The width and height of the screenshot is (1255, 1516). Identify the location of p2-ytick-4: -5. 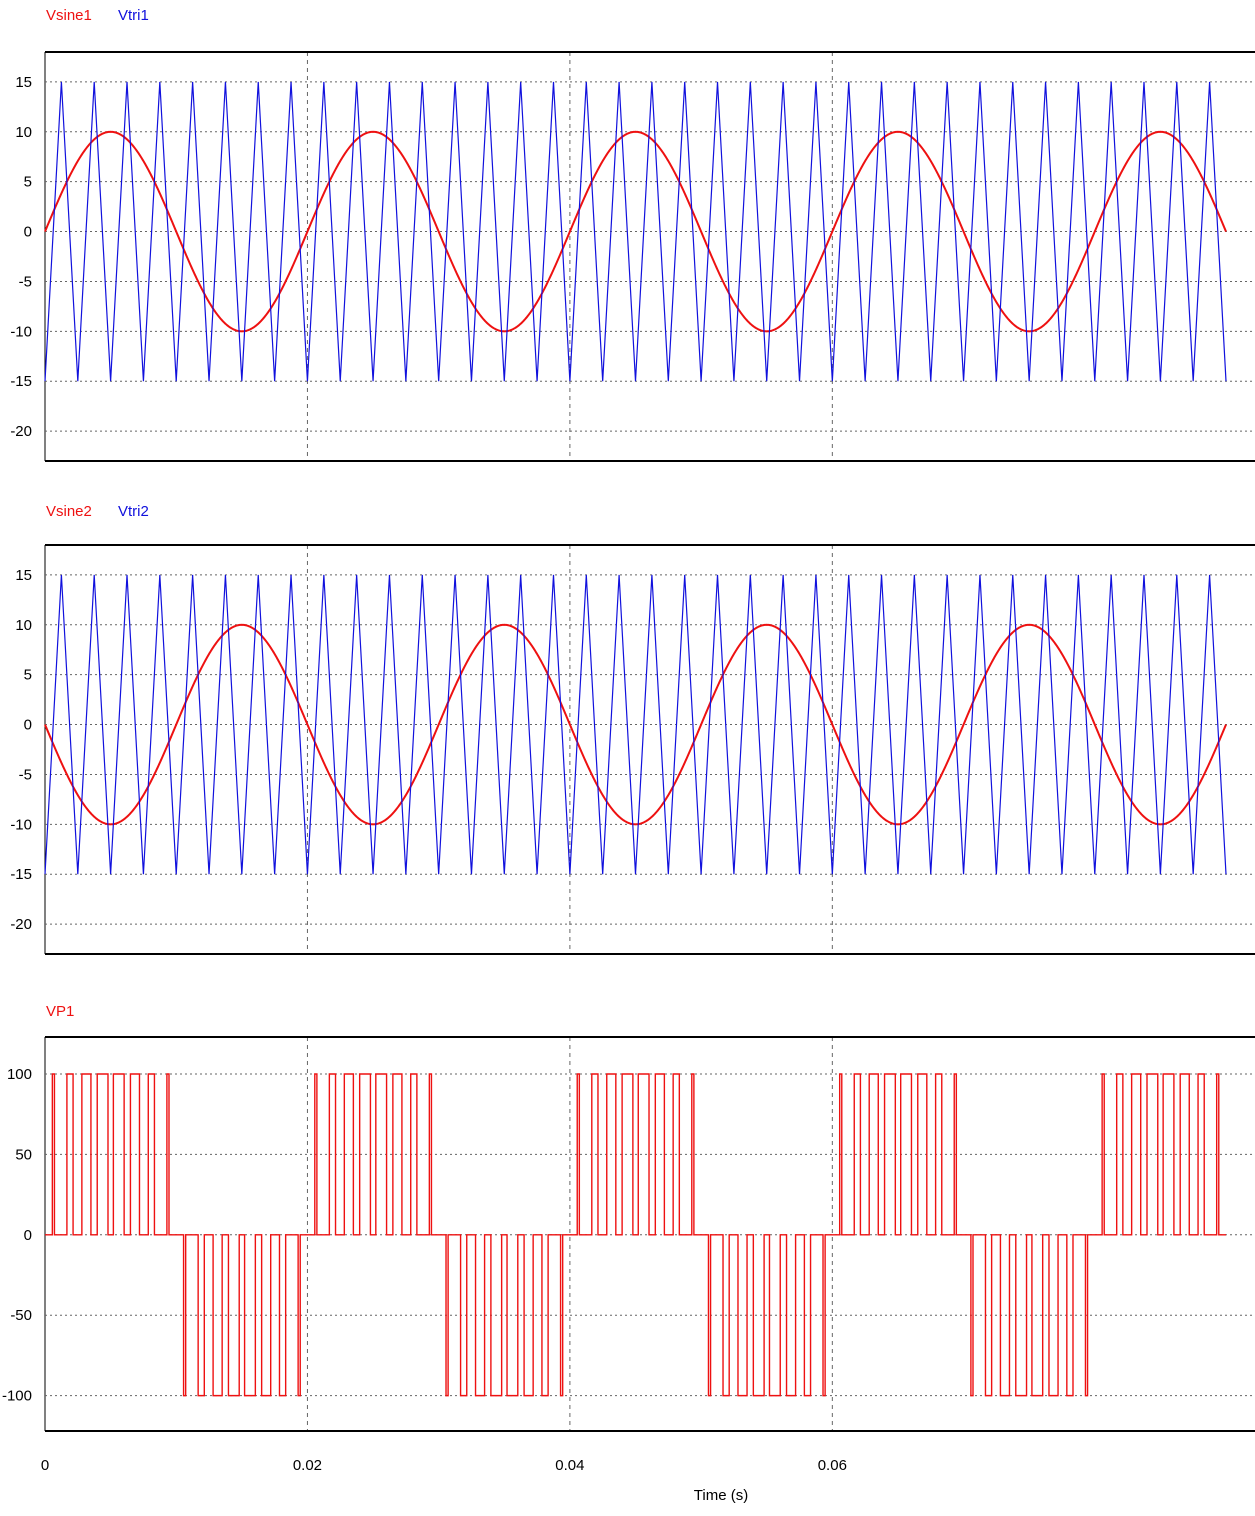
(25, 774).